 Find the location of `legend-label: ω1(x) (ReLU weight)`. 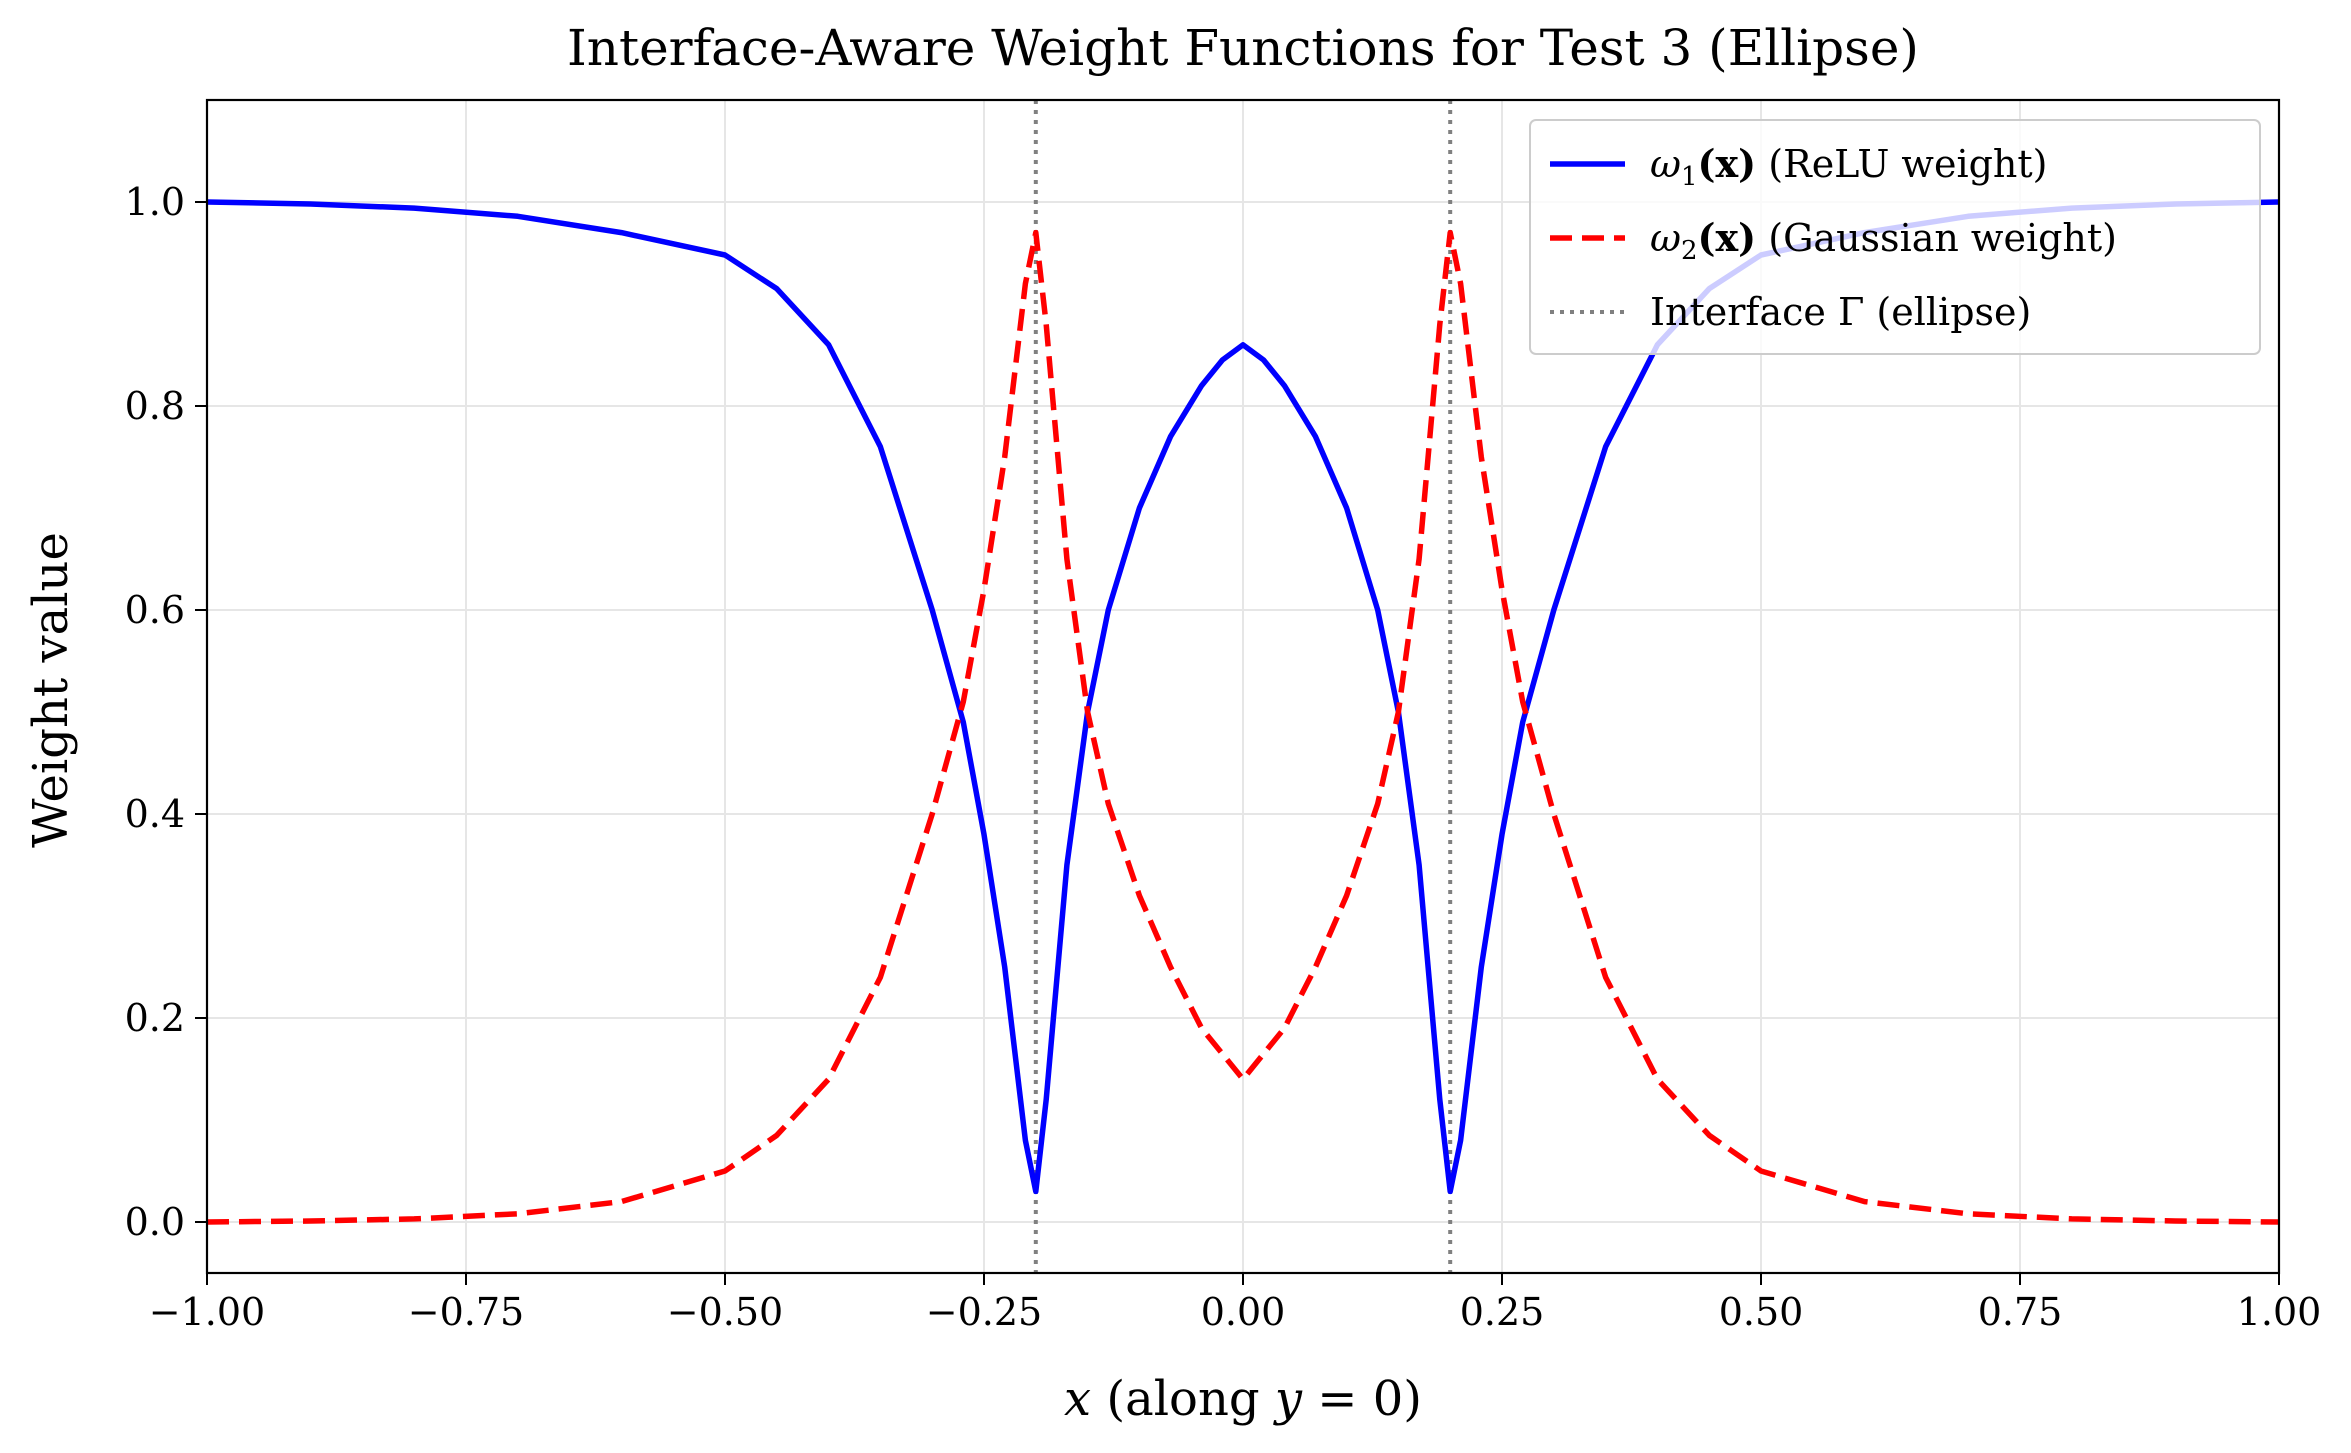

legend-label: ω1(x) (ReLU weight) is located at coordinates (1849, 166).